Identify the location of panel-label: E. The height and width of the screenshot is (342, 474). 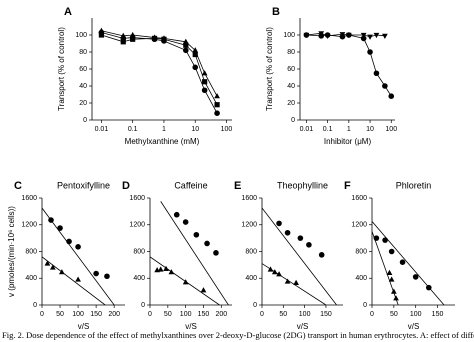
(237, 186).